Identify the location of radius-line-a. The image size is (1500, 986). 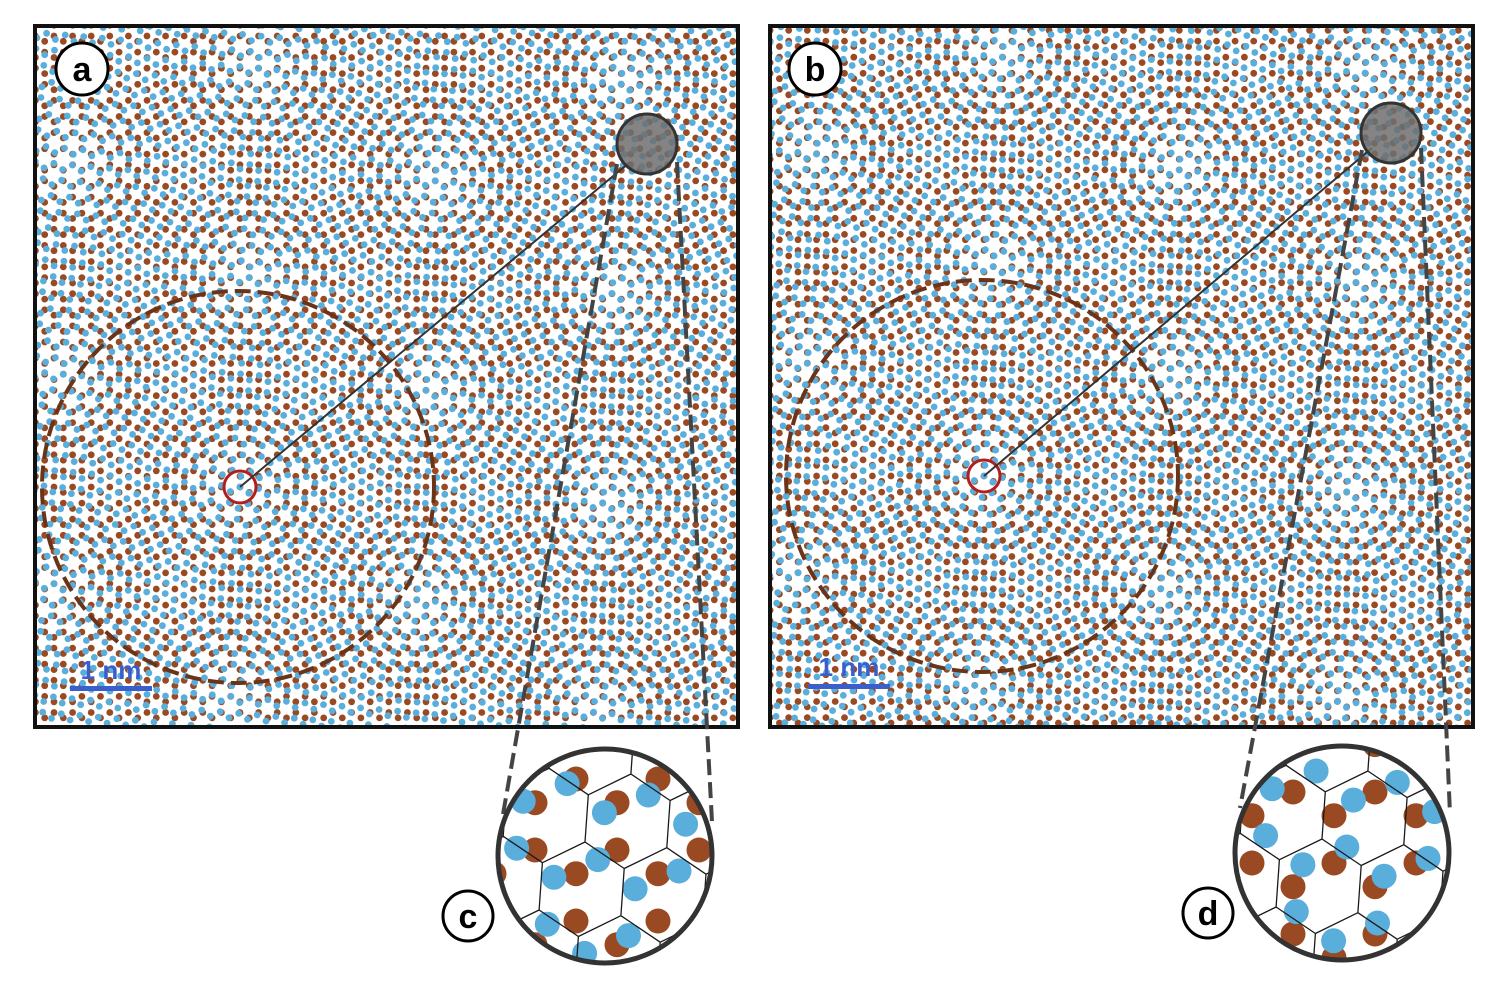
(435, 324).